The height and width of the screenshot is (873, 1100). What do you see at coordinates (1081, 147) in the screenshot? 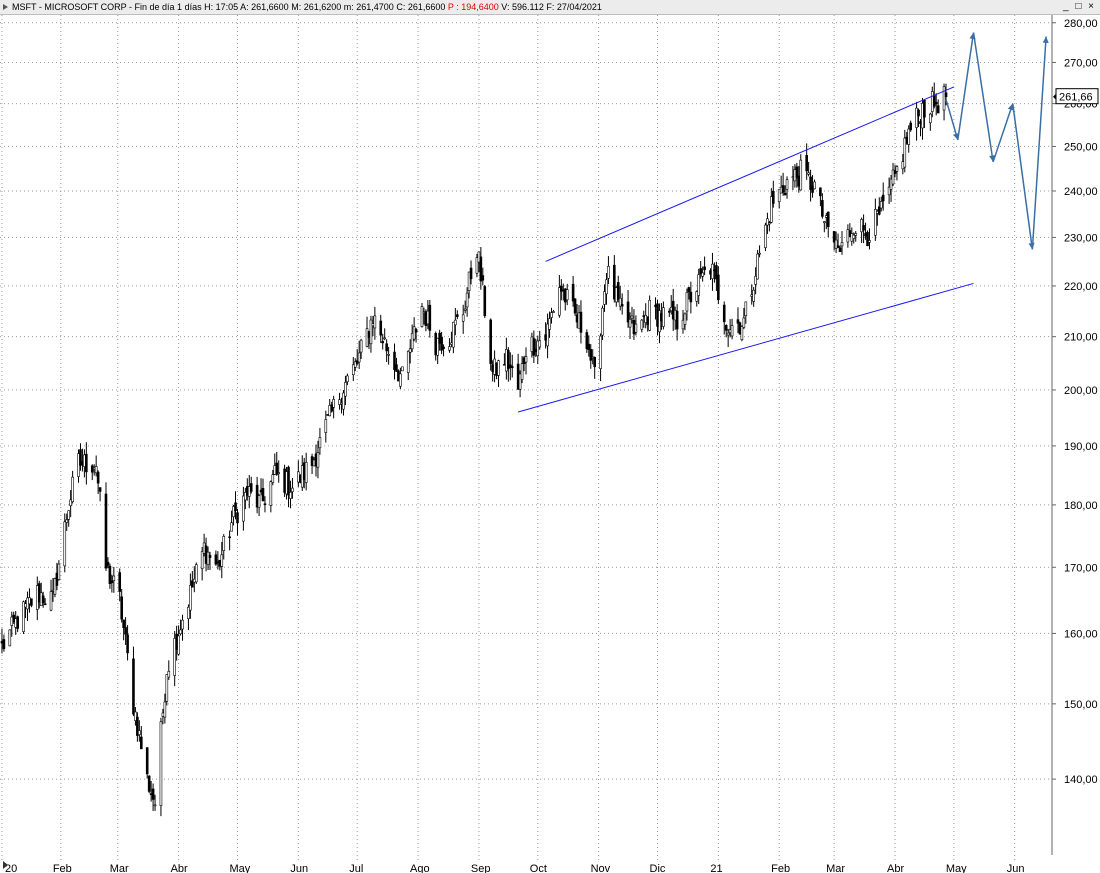
I see `y-tick-label: 250,00` at bounding box center [1081, 147].